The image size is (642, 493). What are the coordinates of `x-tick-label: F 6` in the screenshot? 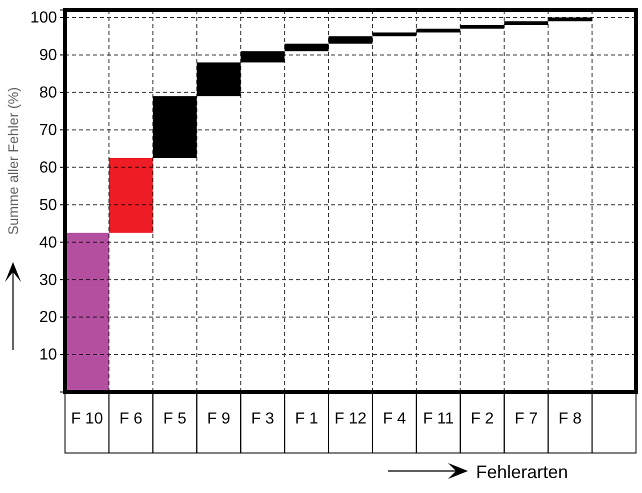 It's located at (131, 419).